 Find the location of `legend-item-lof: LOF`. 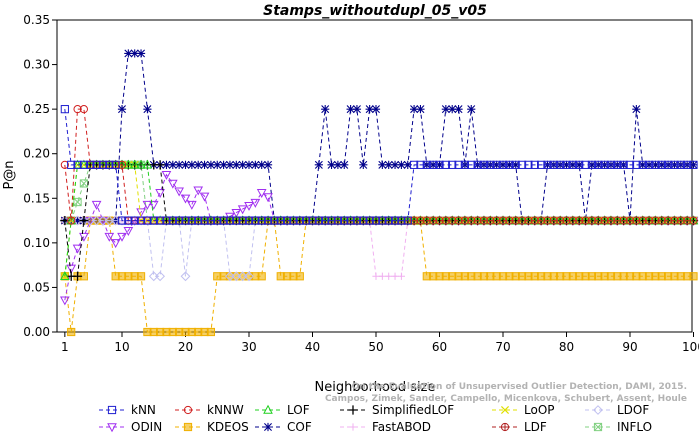

legend-item-lof: LOF is located at coordinates (282, 410).